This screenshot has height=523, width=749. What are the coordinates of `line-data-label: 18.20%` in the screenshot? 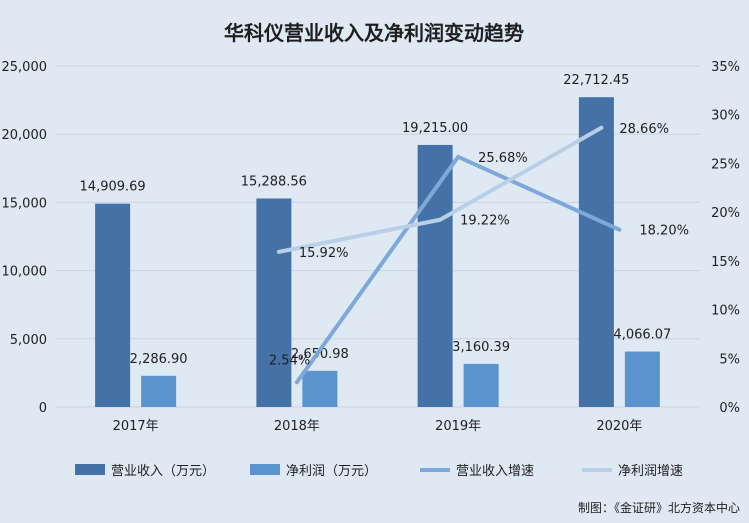 It's located at (664, 231).